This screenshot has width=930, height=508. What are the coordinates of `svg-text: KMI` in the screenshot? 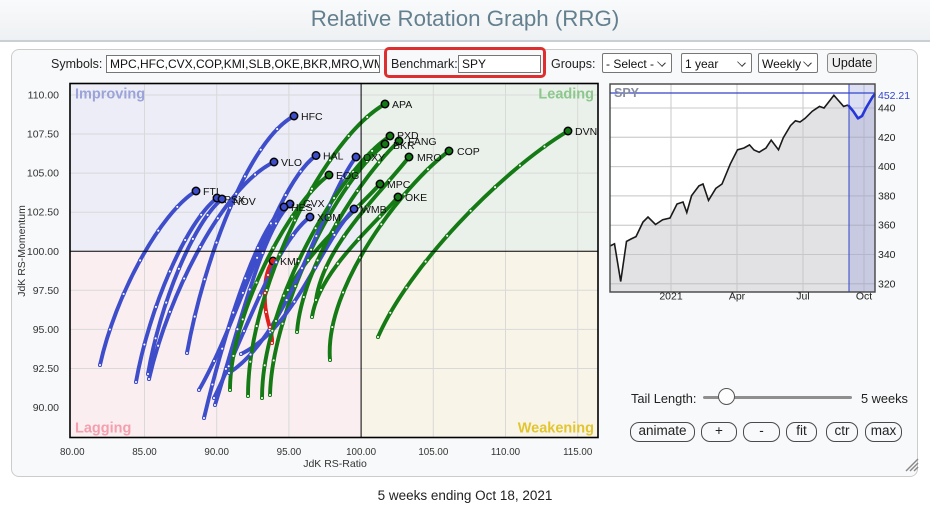 It's located at (289, 262).